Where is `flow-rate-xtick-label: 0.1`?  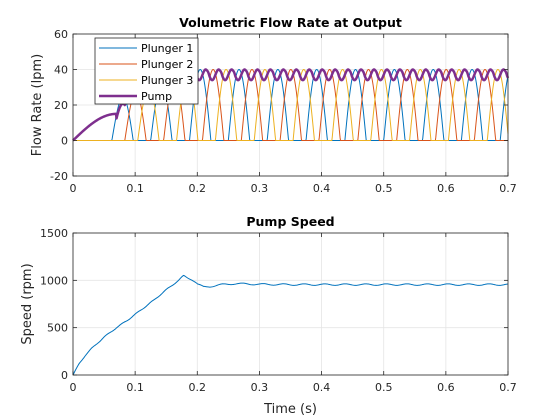
flow-rate-xtick-label: 0.1 is located at coordinates (135, 188).